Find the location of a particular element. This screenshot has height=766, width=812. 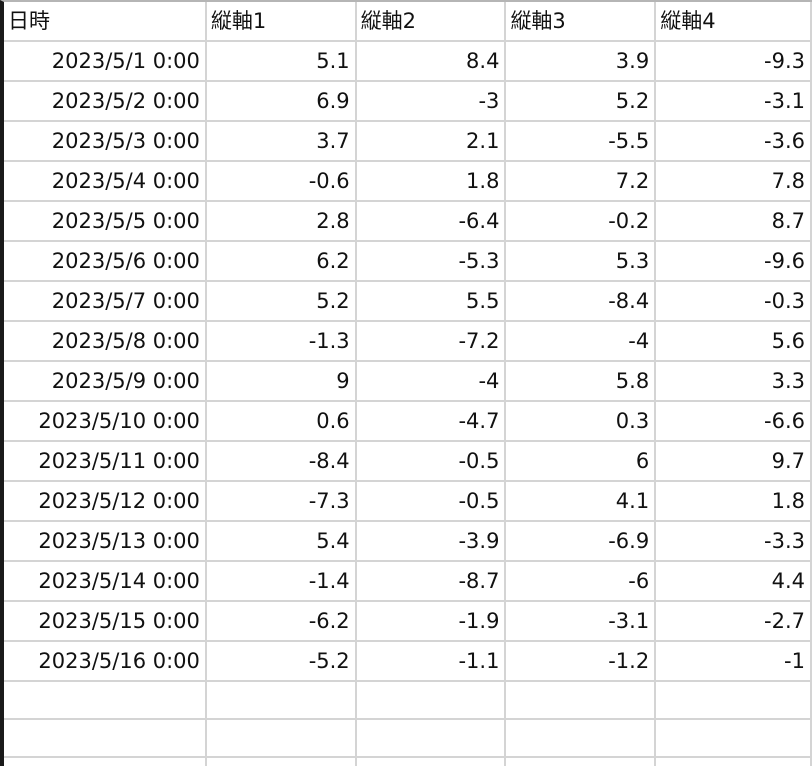

cell-value: 3.3 is located at coordinates (733, 381).